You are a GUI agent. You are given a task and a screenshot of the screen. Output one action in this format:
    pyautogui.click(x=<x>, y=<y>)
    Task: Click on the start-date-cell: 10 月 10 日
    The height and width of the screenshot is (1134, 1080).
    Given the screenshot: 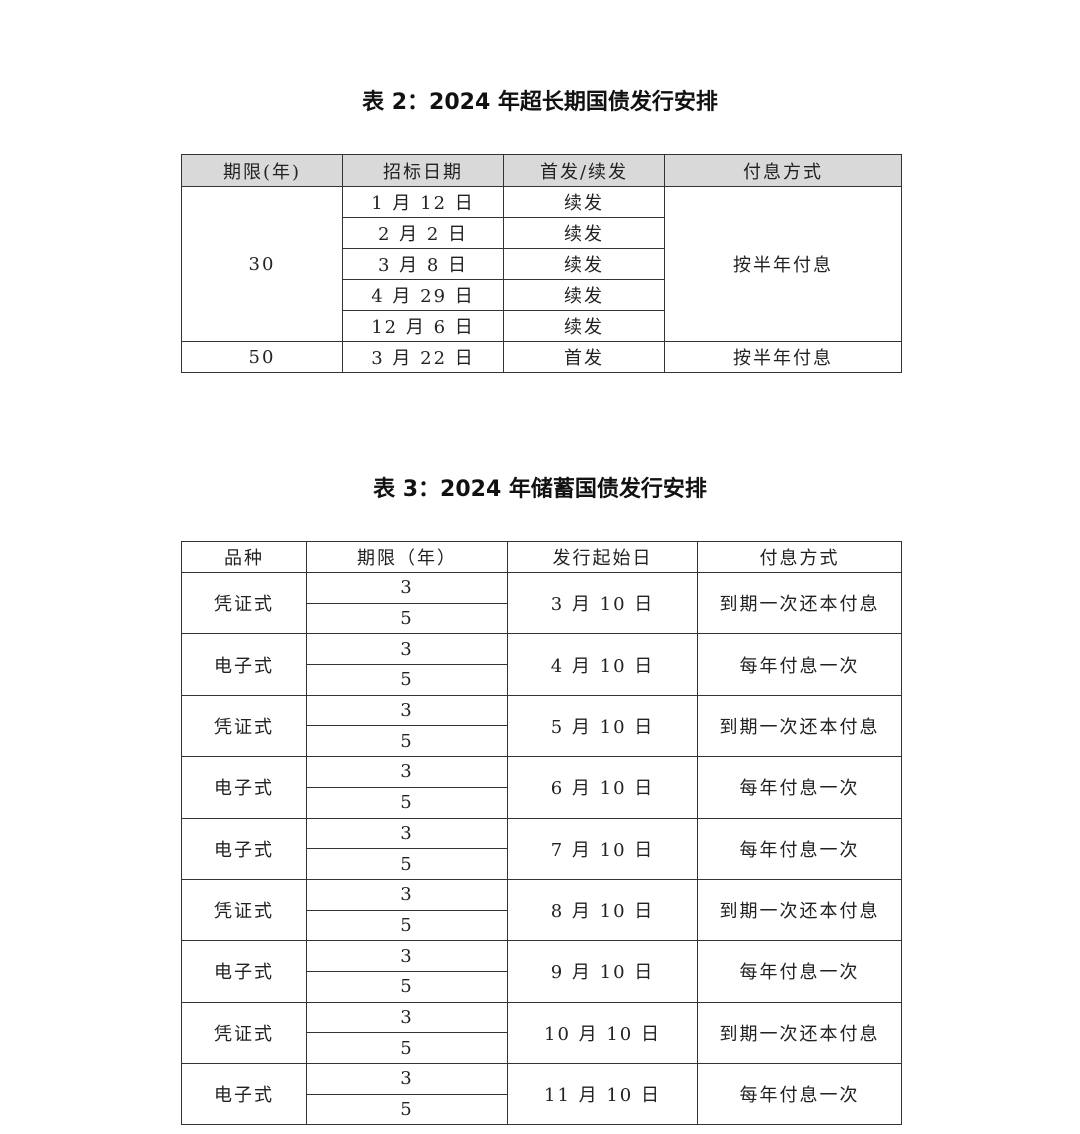 What is the action you would take?
    pyautogui.click(x=602, y=1033)
    